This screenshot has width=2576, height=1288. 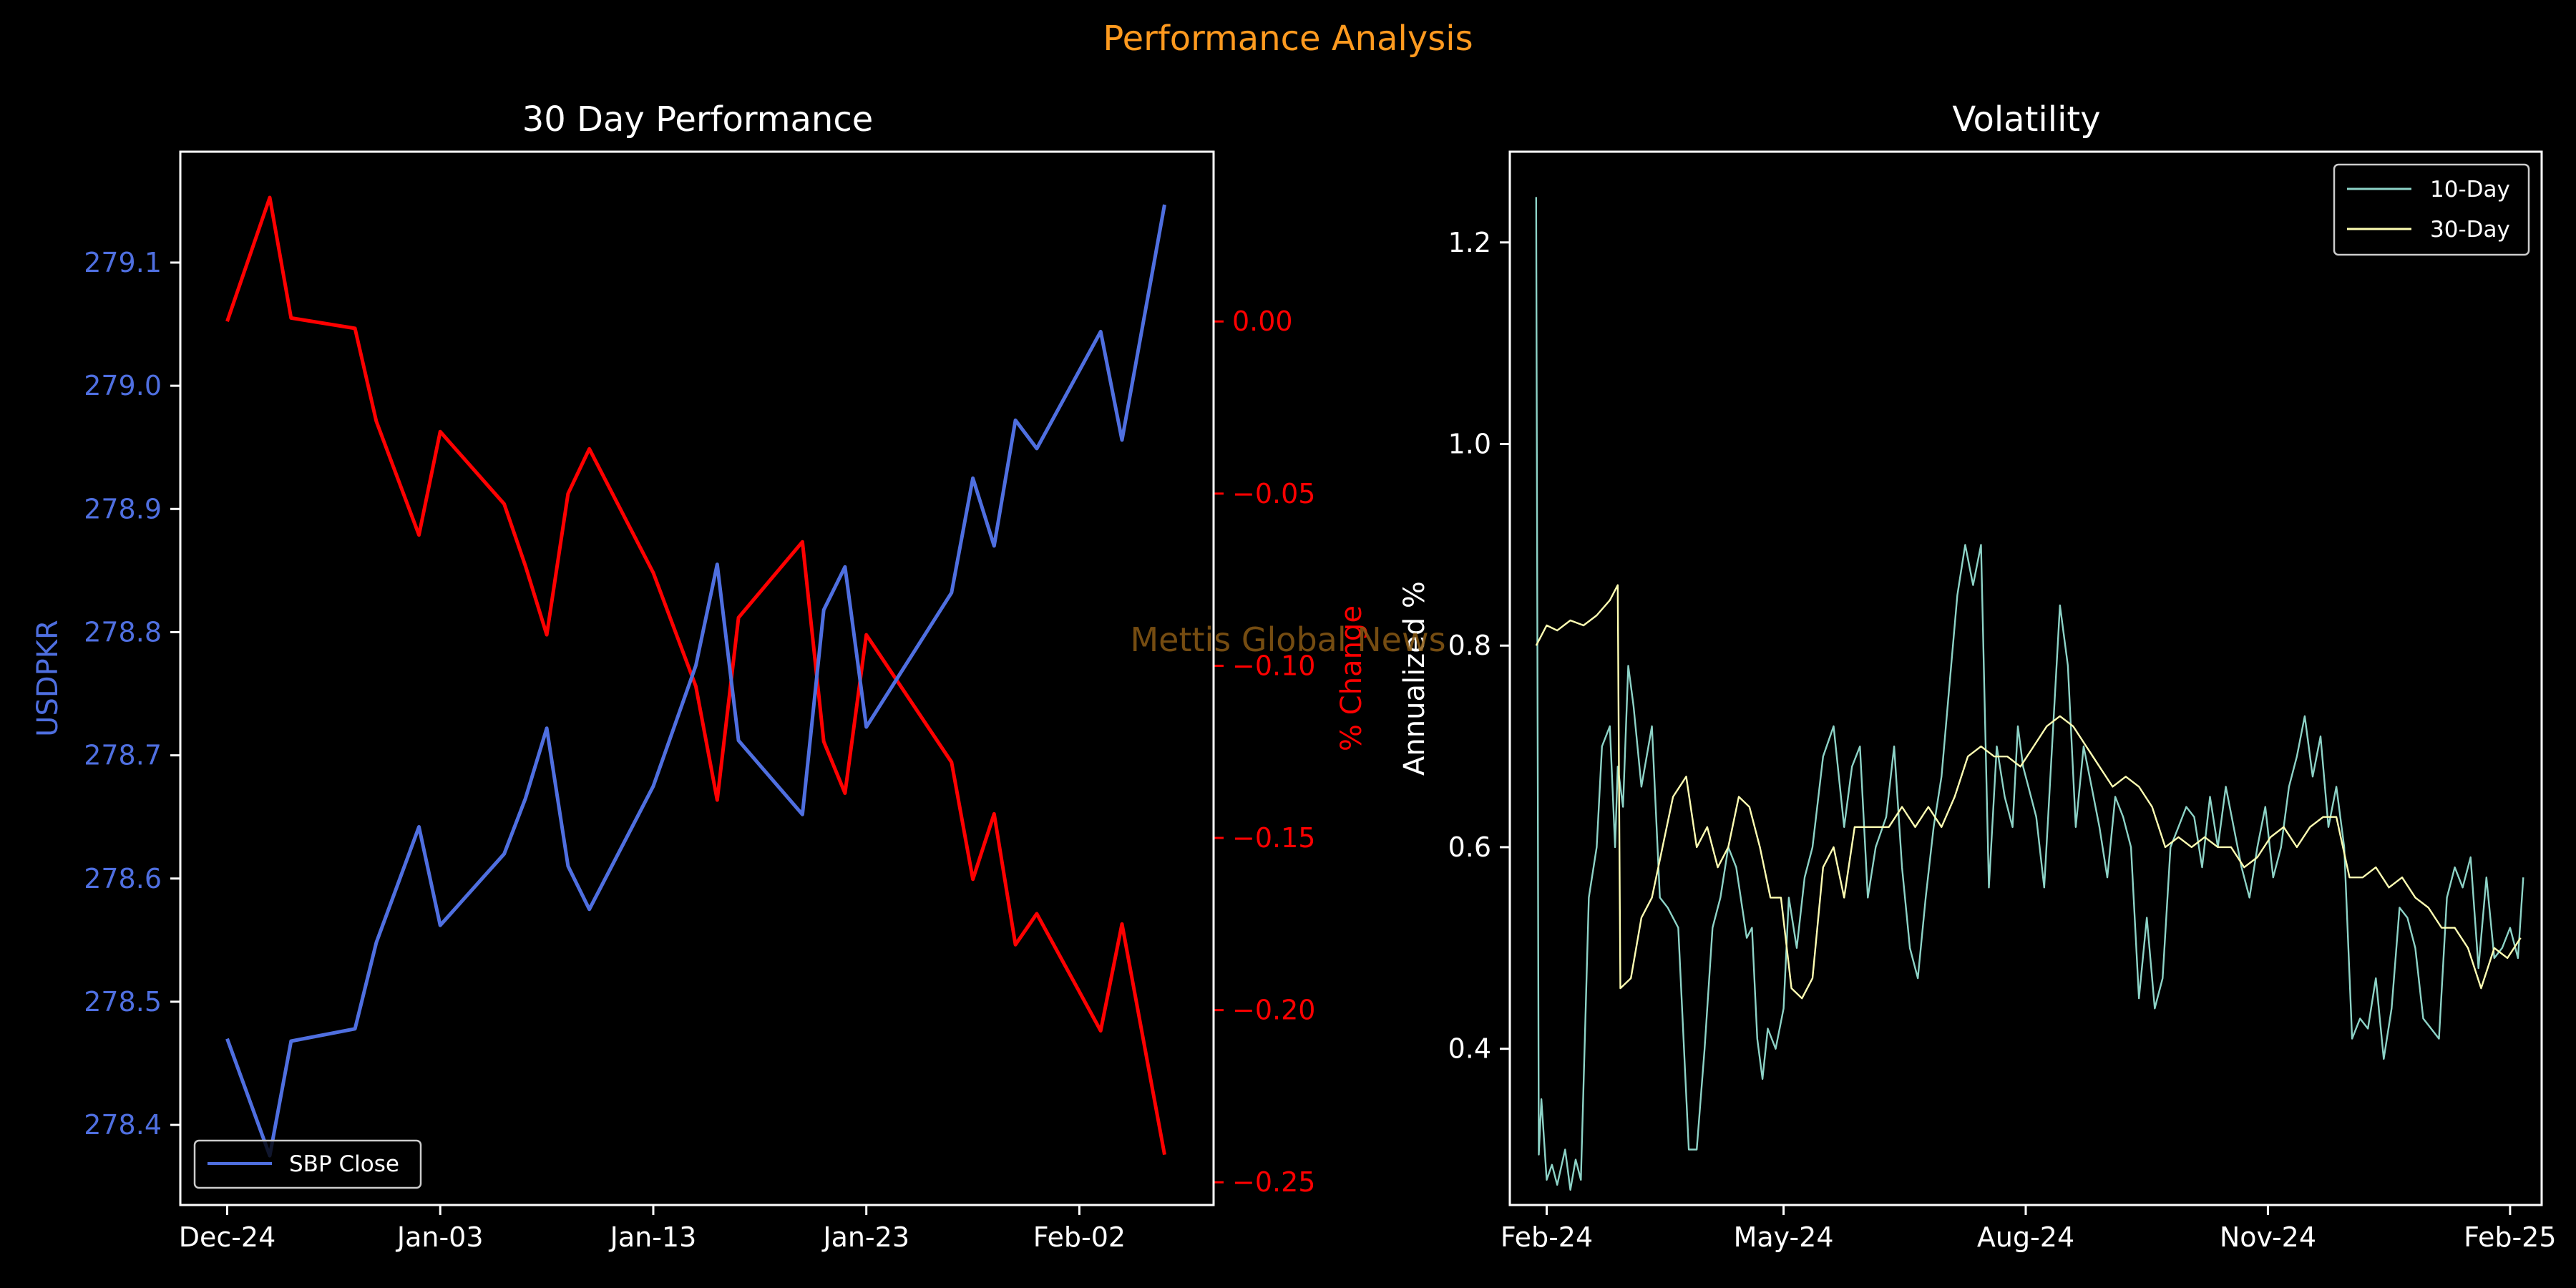 I want to click on volatility-ytick-label: 0.4, so click(x=1469, y=1049).